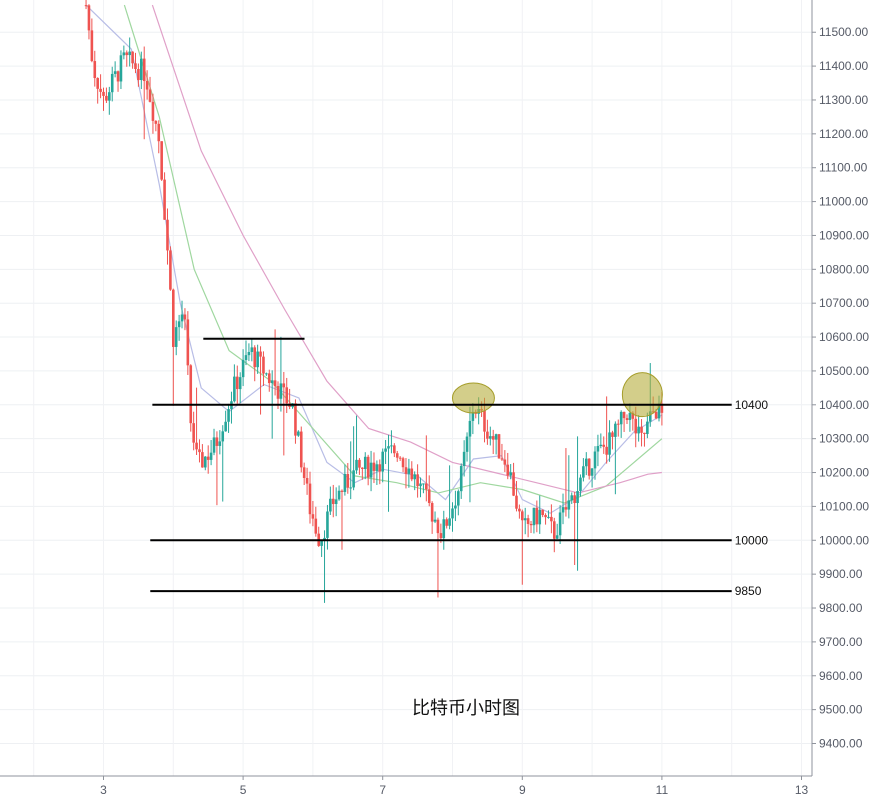  Describe the element at coordinates (841, 574) in the screenshot. I see `y-tick-label: 9900.00` at that location.